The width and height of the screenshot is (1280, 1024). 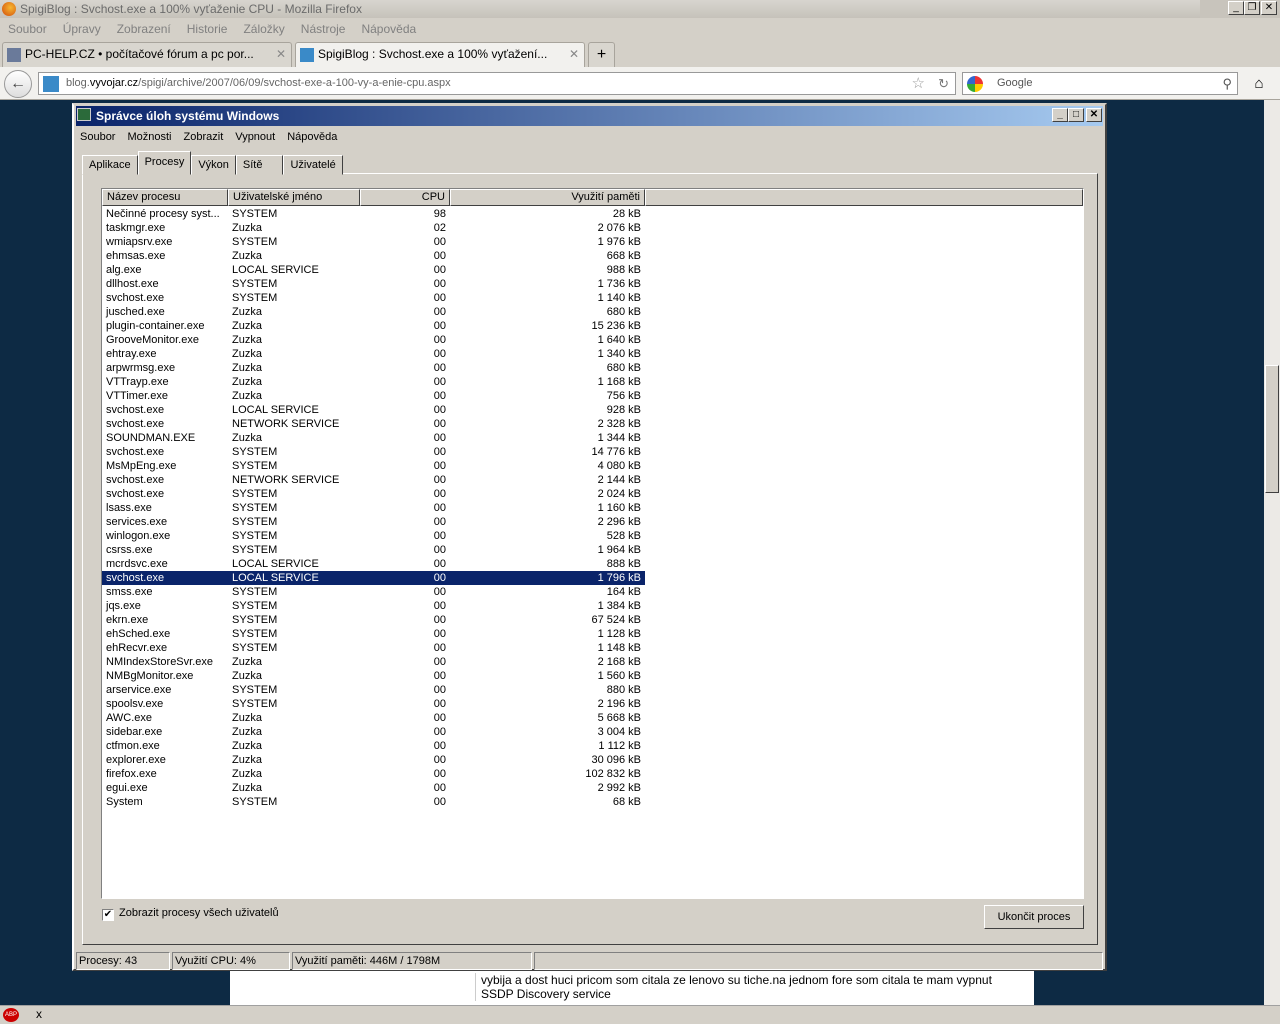 I want to click on tab-site: Sítě, so click(x=259, y=165).